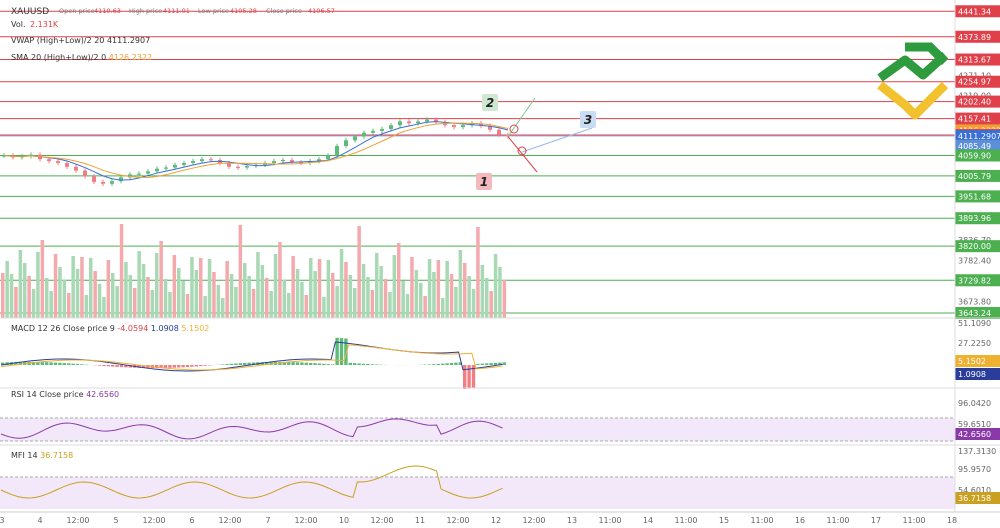 This screenshot has height=528, width=1000. What do you see at coordinates (267, 520) in the screenshot?
I see `time-axis-label: 7` at bounding box center [267, 520].